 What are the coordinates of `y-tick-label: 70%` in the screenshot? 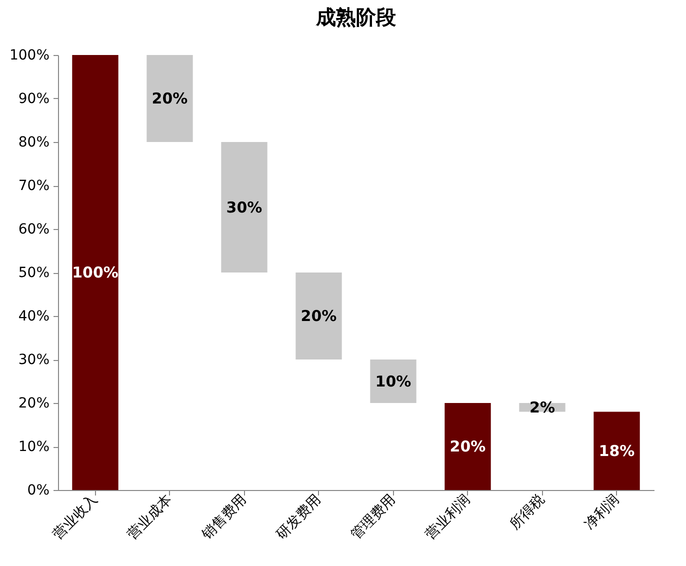 It's located at (34, 186).